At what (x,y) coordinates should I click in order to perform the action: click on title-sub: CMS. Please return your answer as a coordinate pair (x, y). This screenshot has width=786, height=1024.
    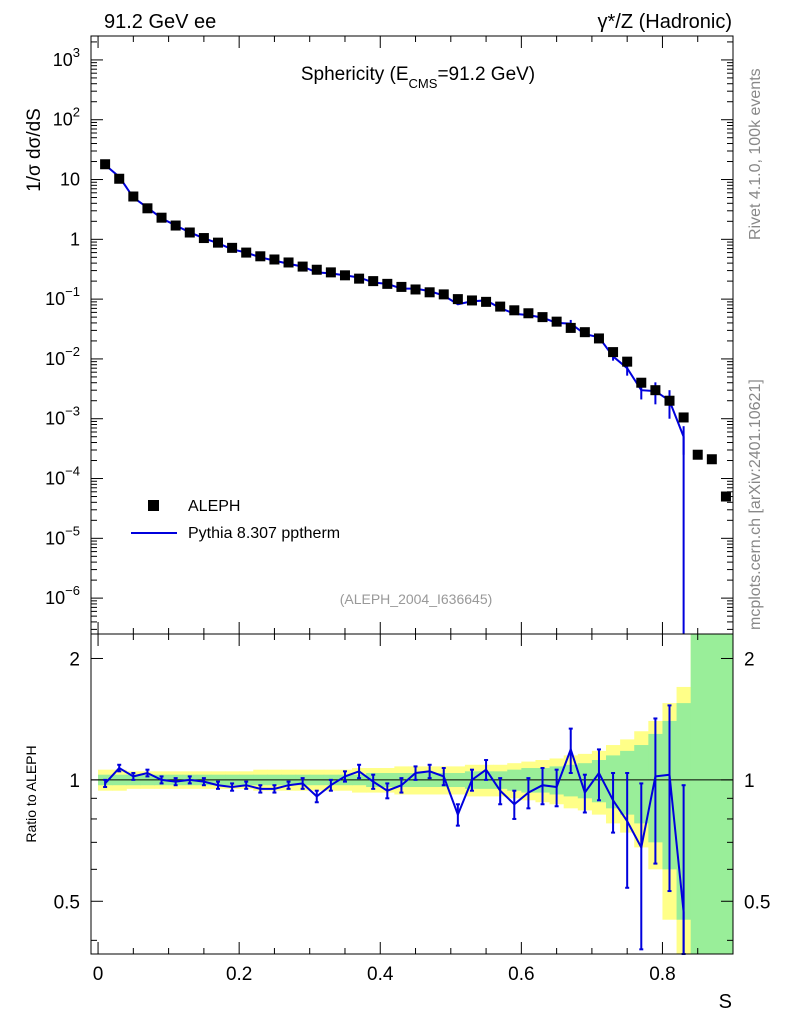
    Looking at the image, I should click on (423, 83).